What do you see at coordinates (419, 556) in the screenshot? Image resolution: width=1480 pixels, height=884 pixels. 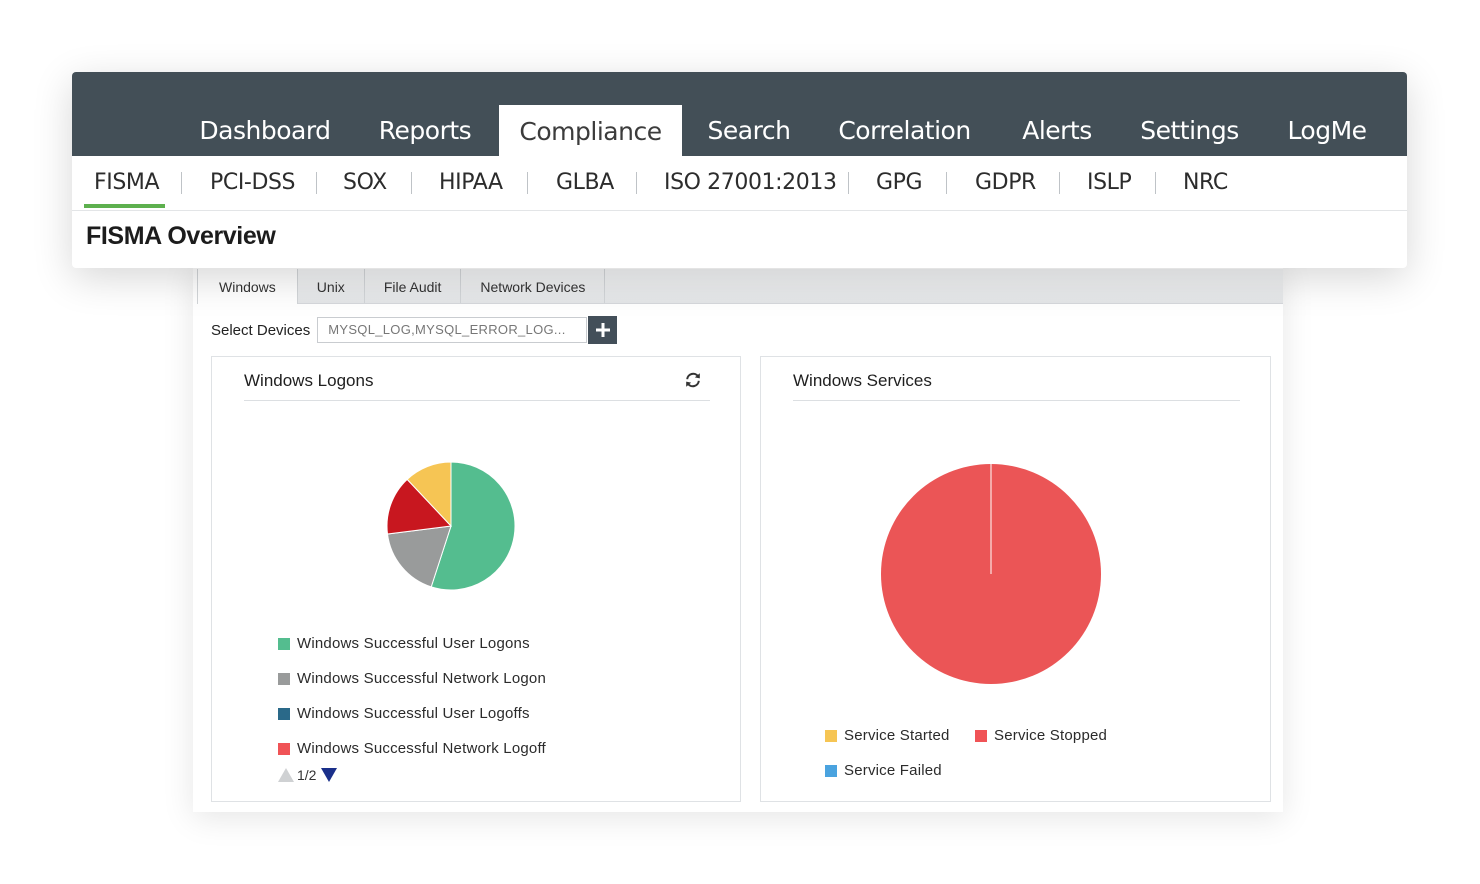 I see `pie-slice-network-logon` at bounding box center [419, 556].